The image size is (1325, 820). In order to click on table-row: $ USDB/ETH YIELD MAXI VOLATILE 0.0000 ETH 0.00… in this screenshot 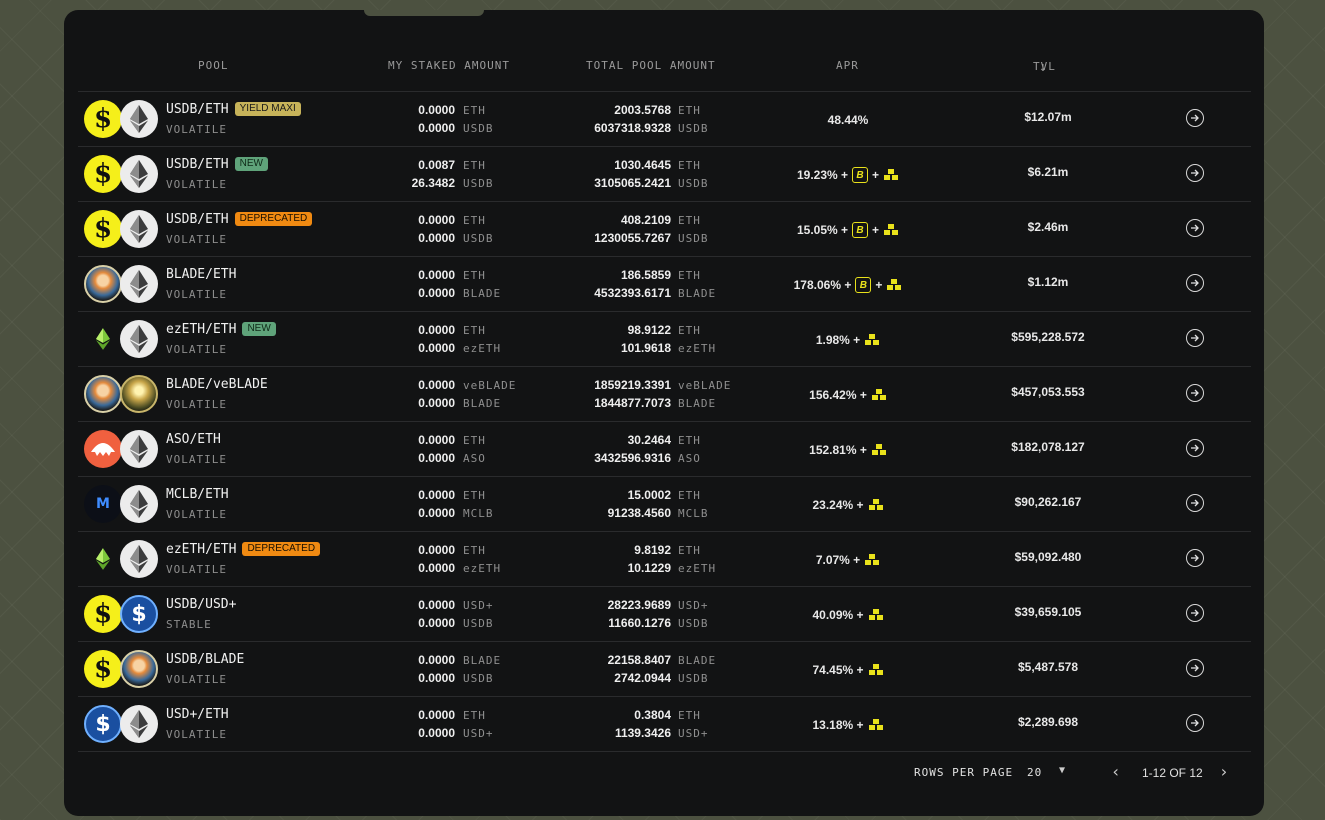, I will do `click(664, 119)`.